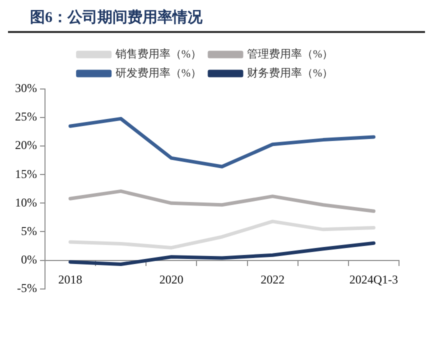 The width and height of the screenshot is (433, 337). I want to click on x-tick-label: 2022, so click(272, 279).